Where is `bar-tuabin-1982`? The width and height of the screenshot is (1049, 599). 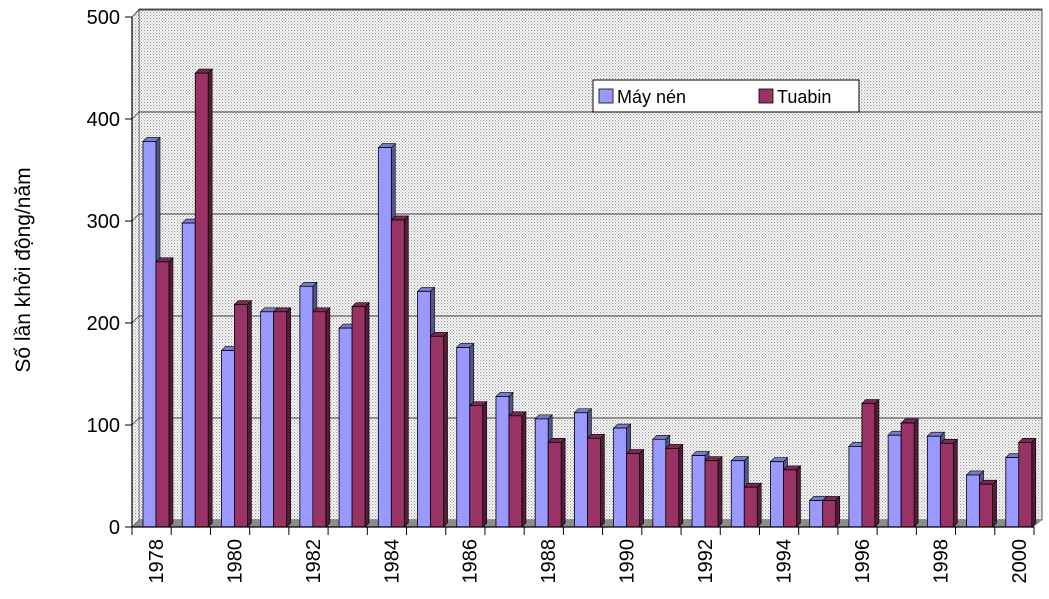
bar-tuabin-1982 is located at coordinates (321, 417).